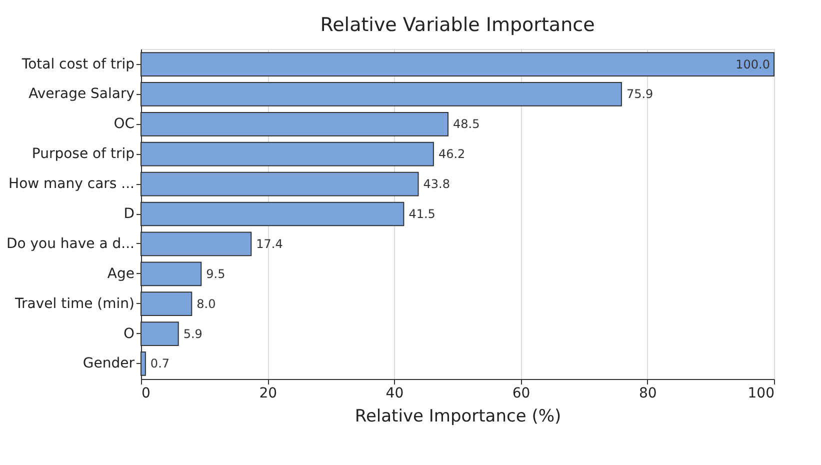  I want to click on x-tick-label: 40, so click(395, 394).